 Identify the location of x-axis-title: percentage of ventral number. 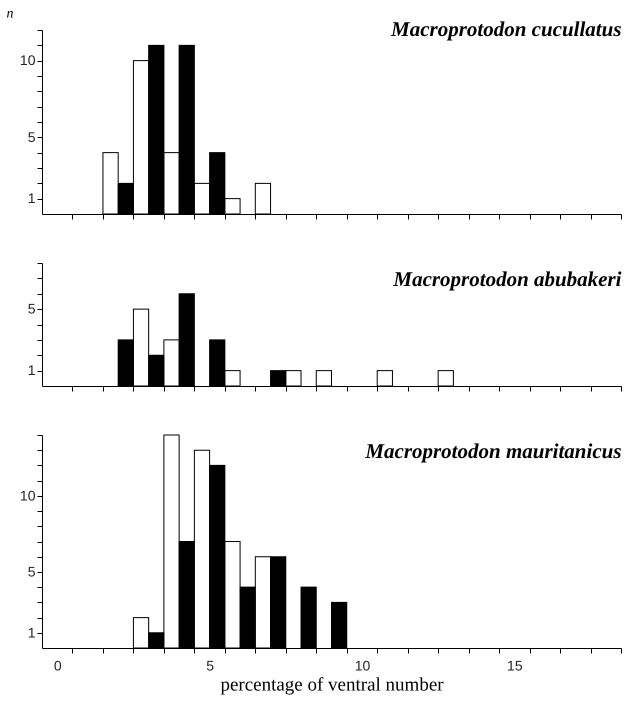
(332, 685).